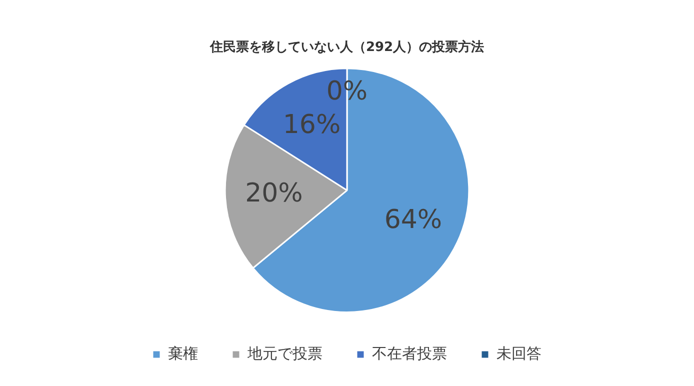 The width and height of the screenshot is (694, 386). I want to click on data-label: 16%, so click(311, 125).